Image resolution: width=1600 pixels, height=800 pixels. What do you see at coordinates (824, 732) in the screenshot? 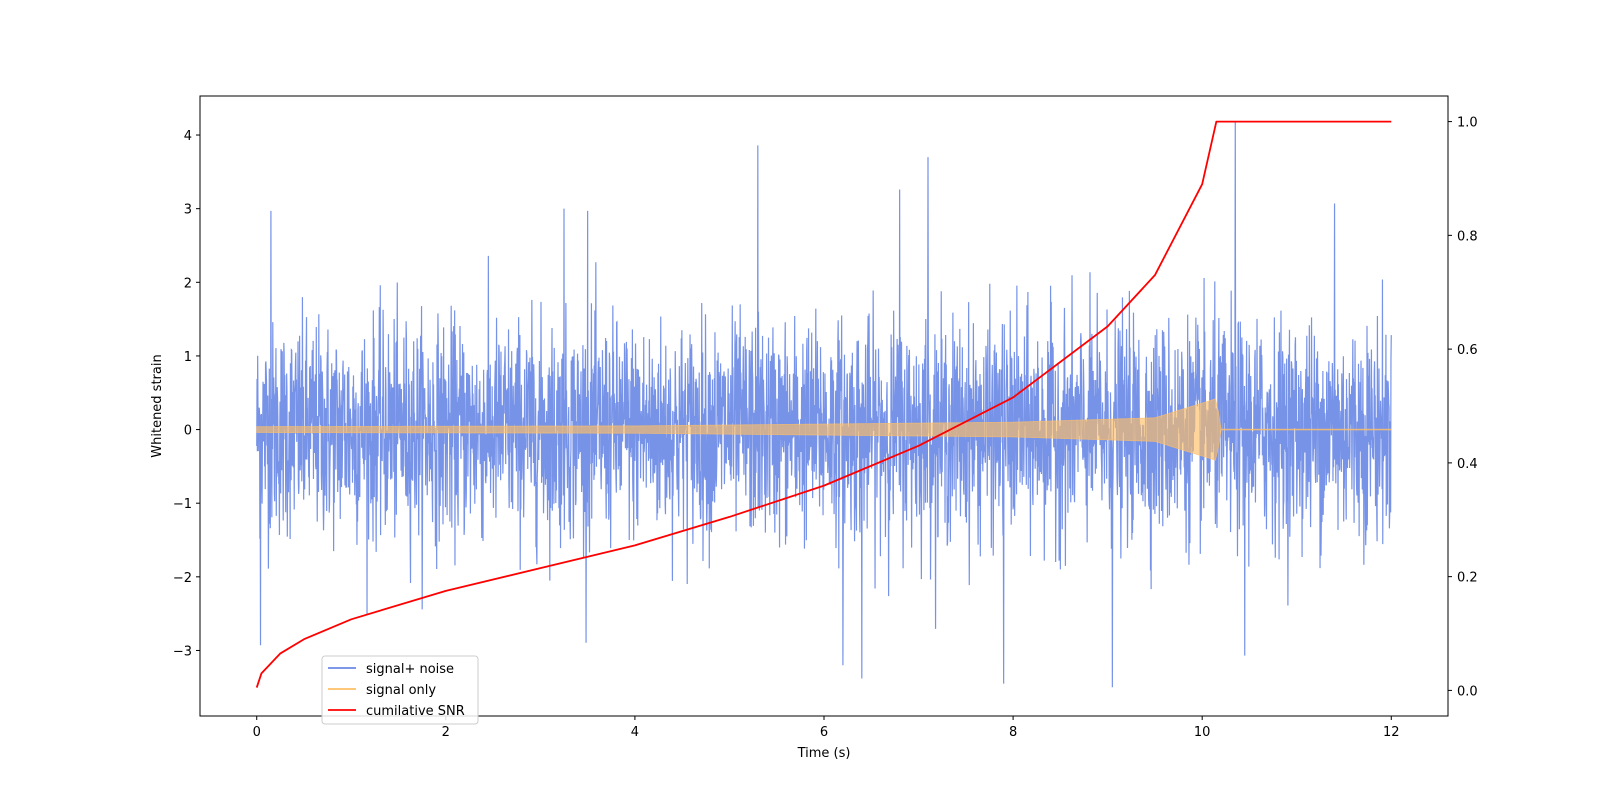
I see `x-tick-label: 6` at bounding box center [824, 732].